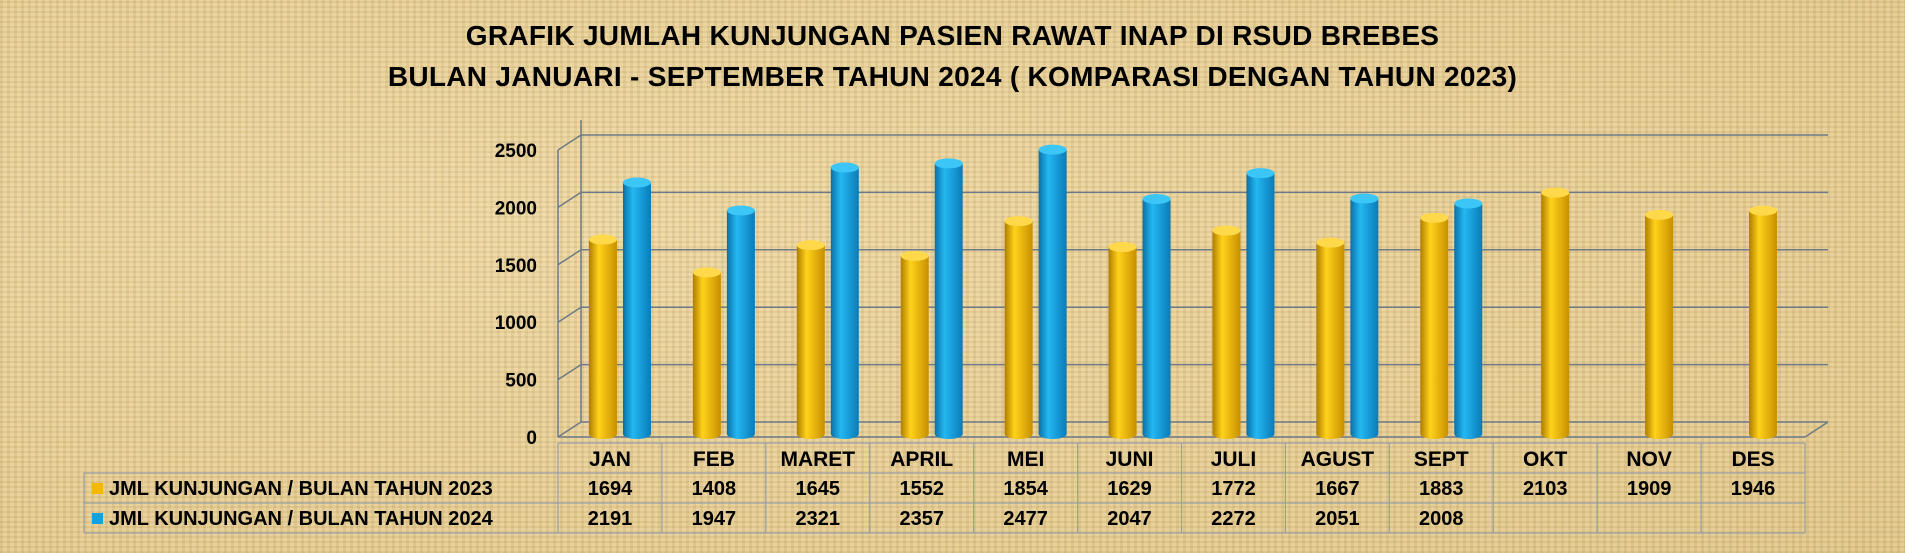  What do you see at coordinates (1816, 429) in the screenshot?
I see `floor-right-edge` at bounding box center [1816, 429].